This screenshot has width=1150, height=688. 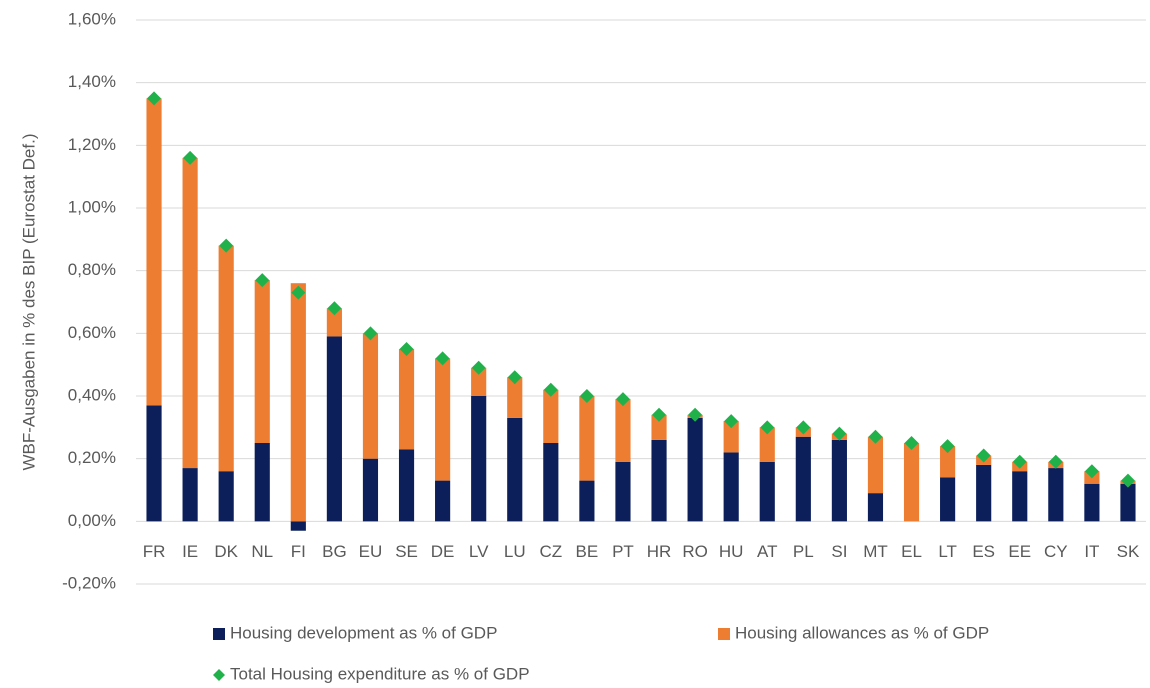 What do you see at coordinates (92, 144) in the screenshot?
I see `y-tick-label: 1,20%` at bounding box center [92, 144].